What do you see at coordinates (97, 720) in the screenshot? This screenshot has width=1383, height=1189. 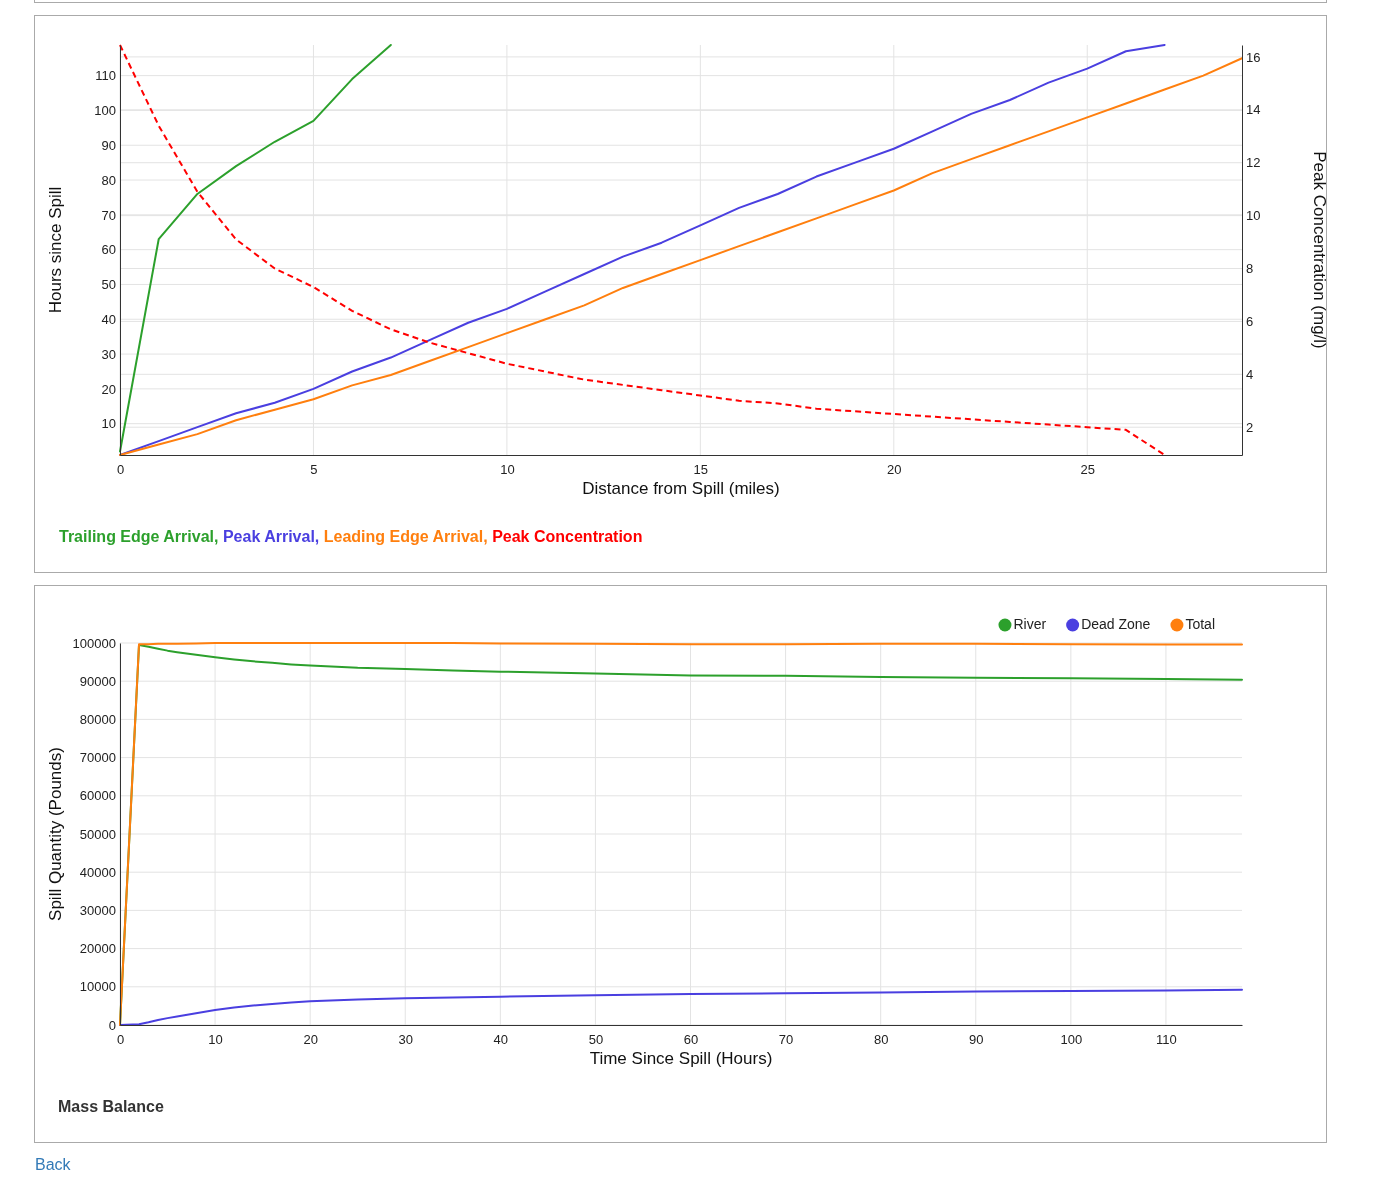 I see `y-tick-label: 80000` at bounding box center [97, 720].